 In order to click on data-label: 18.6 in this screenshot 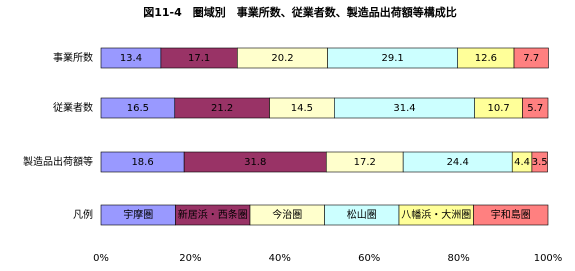, I will do `click(142, 162)`.